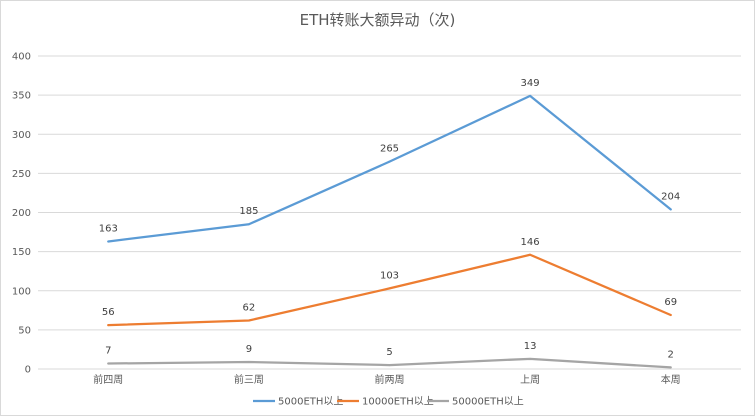 The height and width of the screenshot is (416, 755). I want to click on y-tick-label: 50, so click(24, 330).